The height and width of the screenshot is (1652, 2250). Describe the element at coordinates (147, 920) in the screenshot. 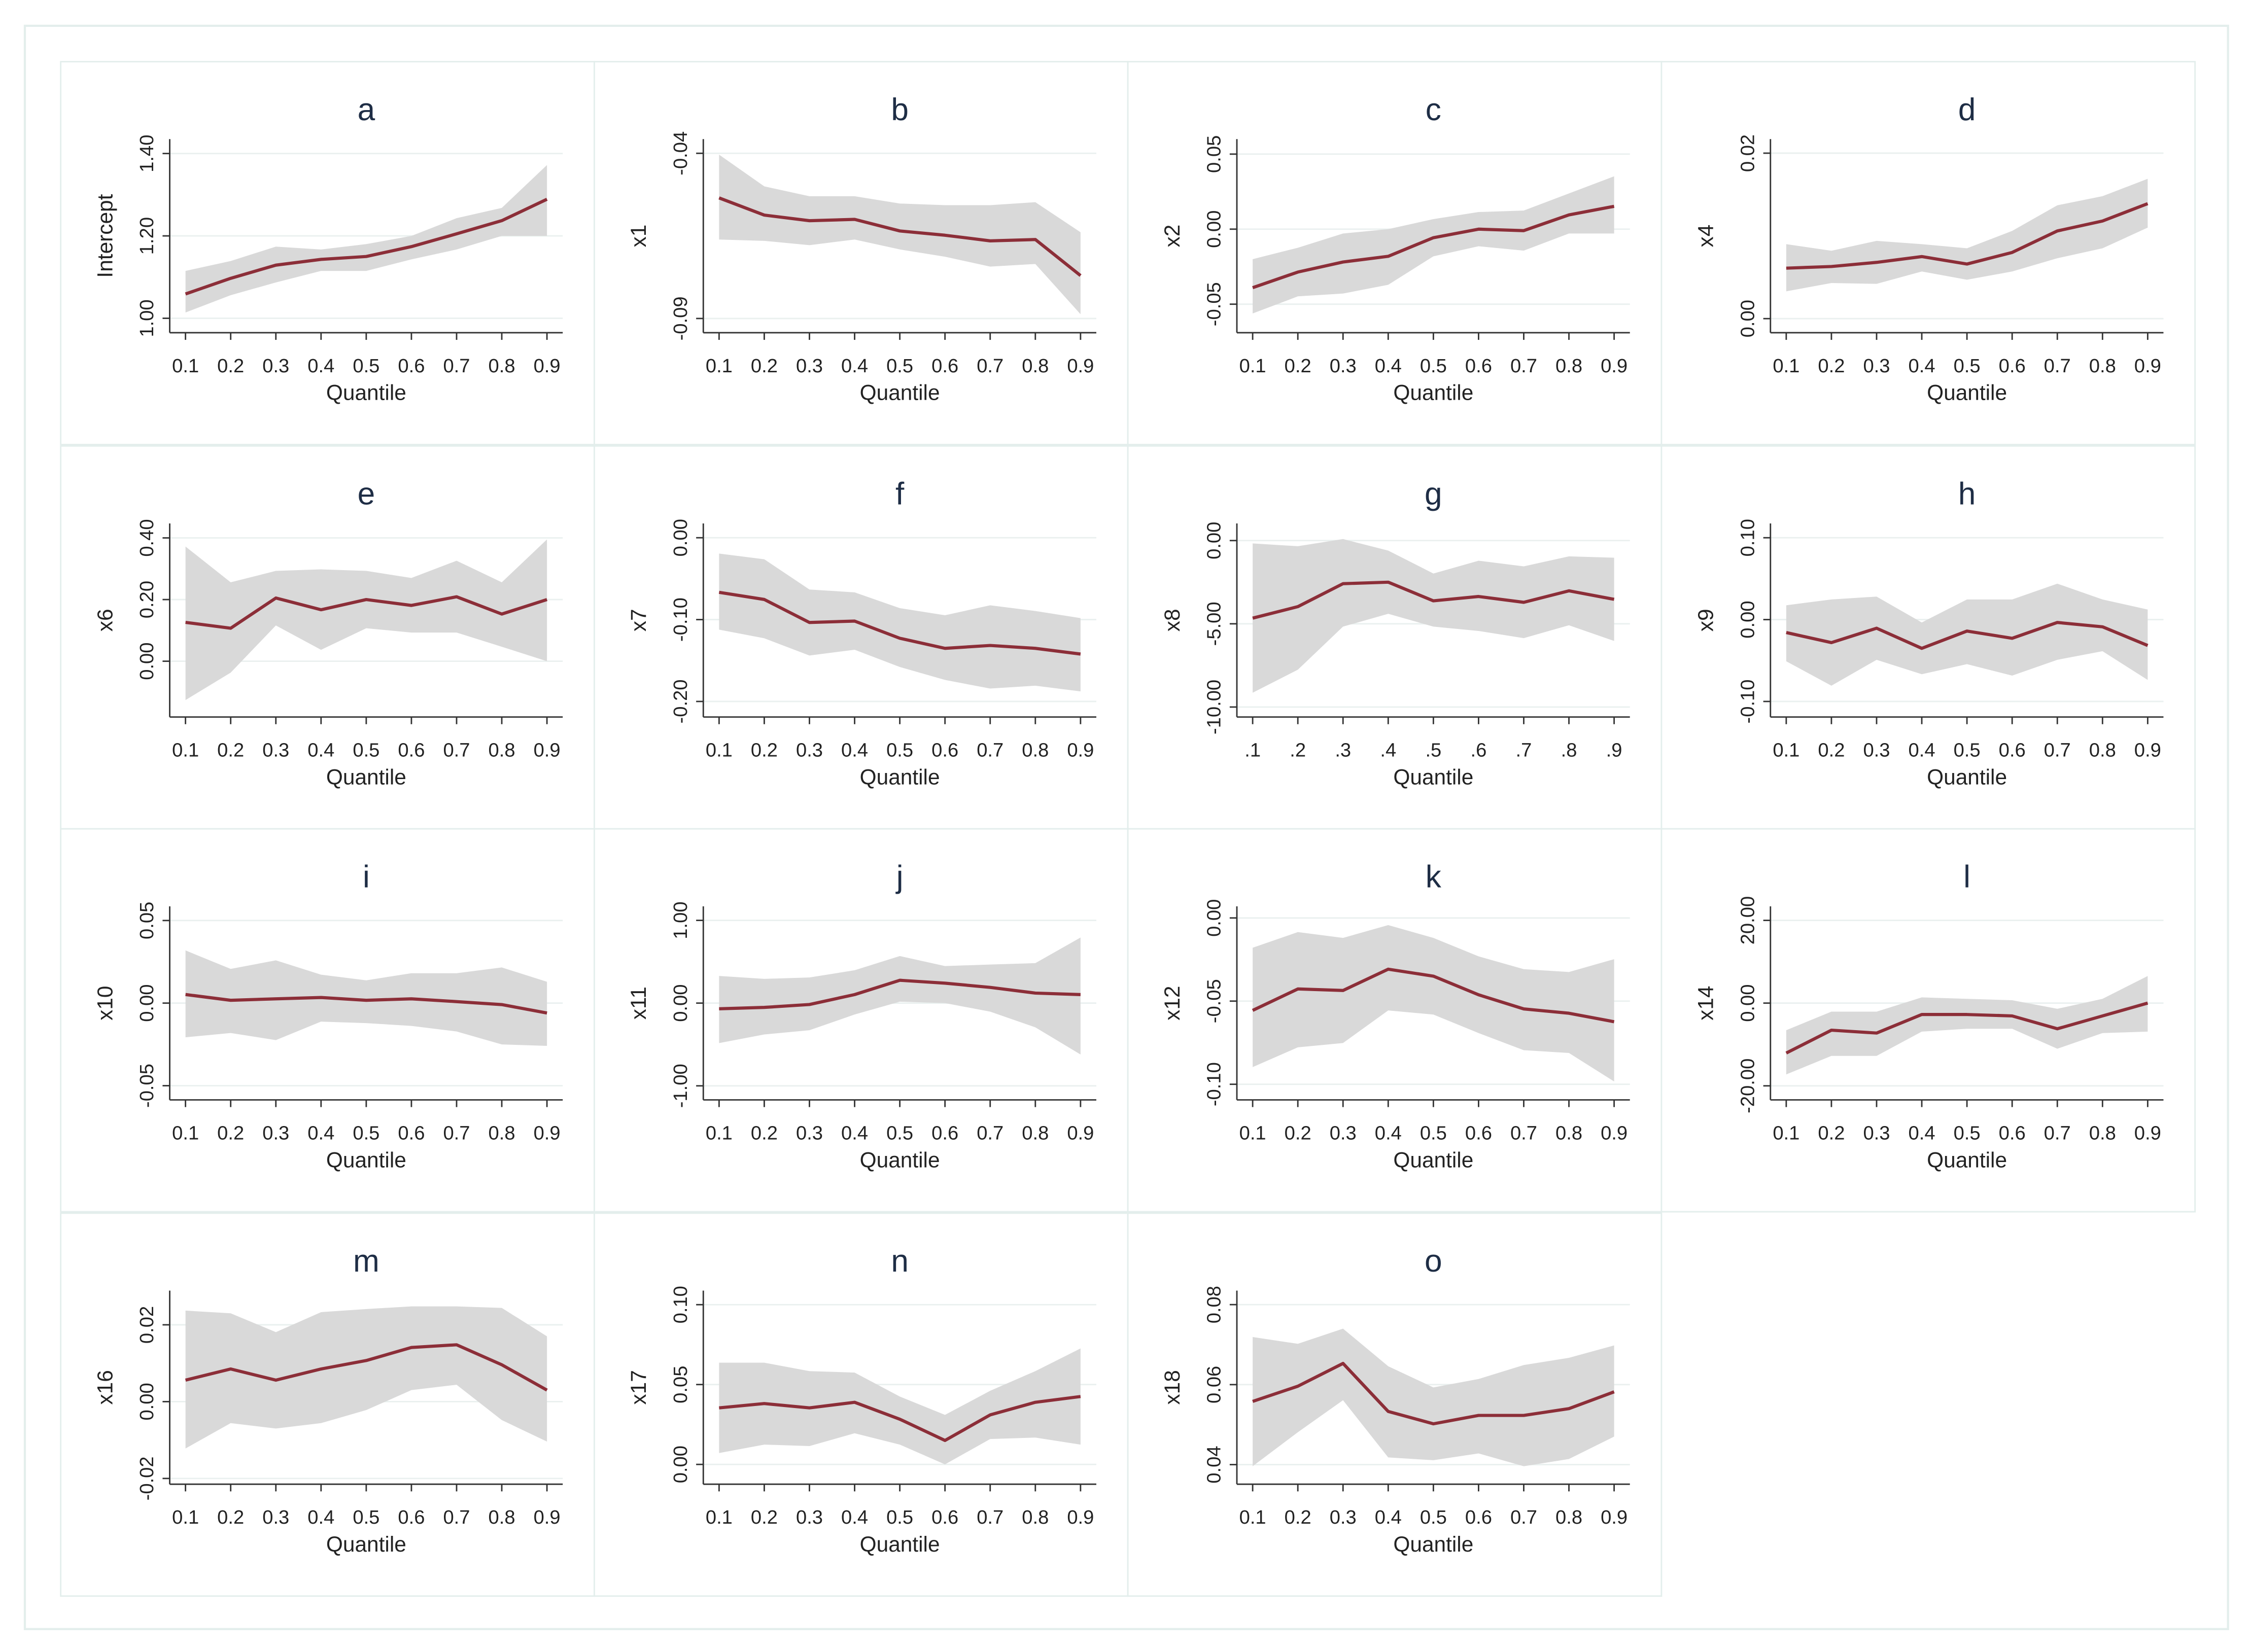

I see `y-tick-label: 0.05` at that location.